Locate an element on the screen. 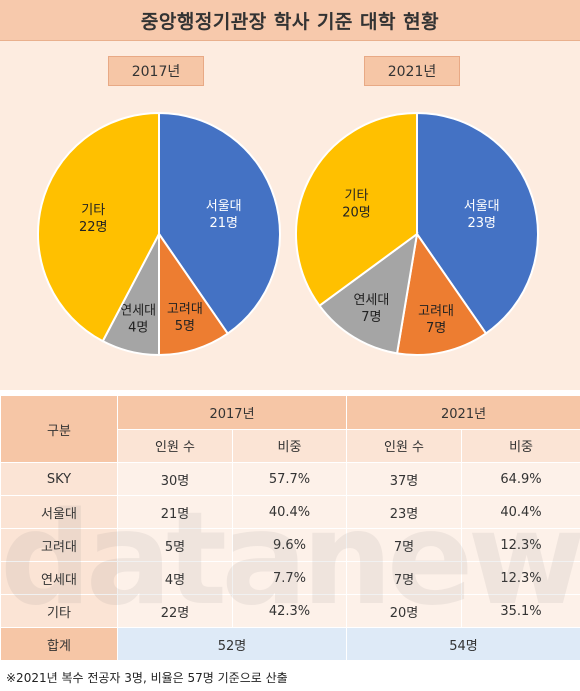  year-header-2017: 2017년 is located at coordinates (232, 412).